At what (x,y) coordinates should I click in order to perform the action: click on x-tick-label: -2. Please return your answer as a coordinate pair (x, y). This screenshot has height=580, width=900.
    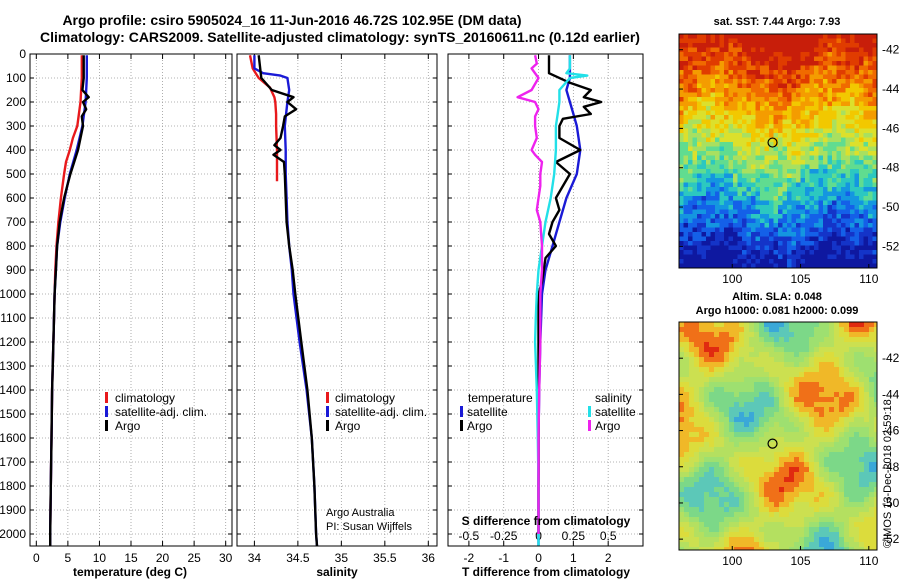
    Looking at the image, I should click on (469, 558).